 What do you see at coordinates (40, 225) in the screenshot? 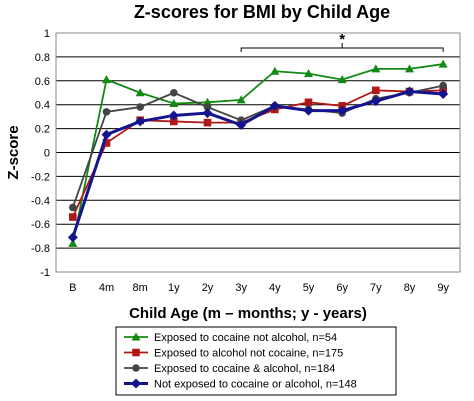
I see `y-tick-label: -0.6` at bounding box center [40, 225].